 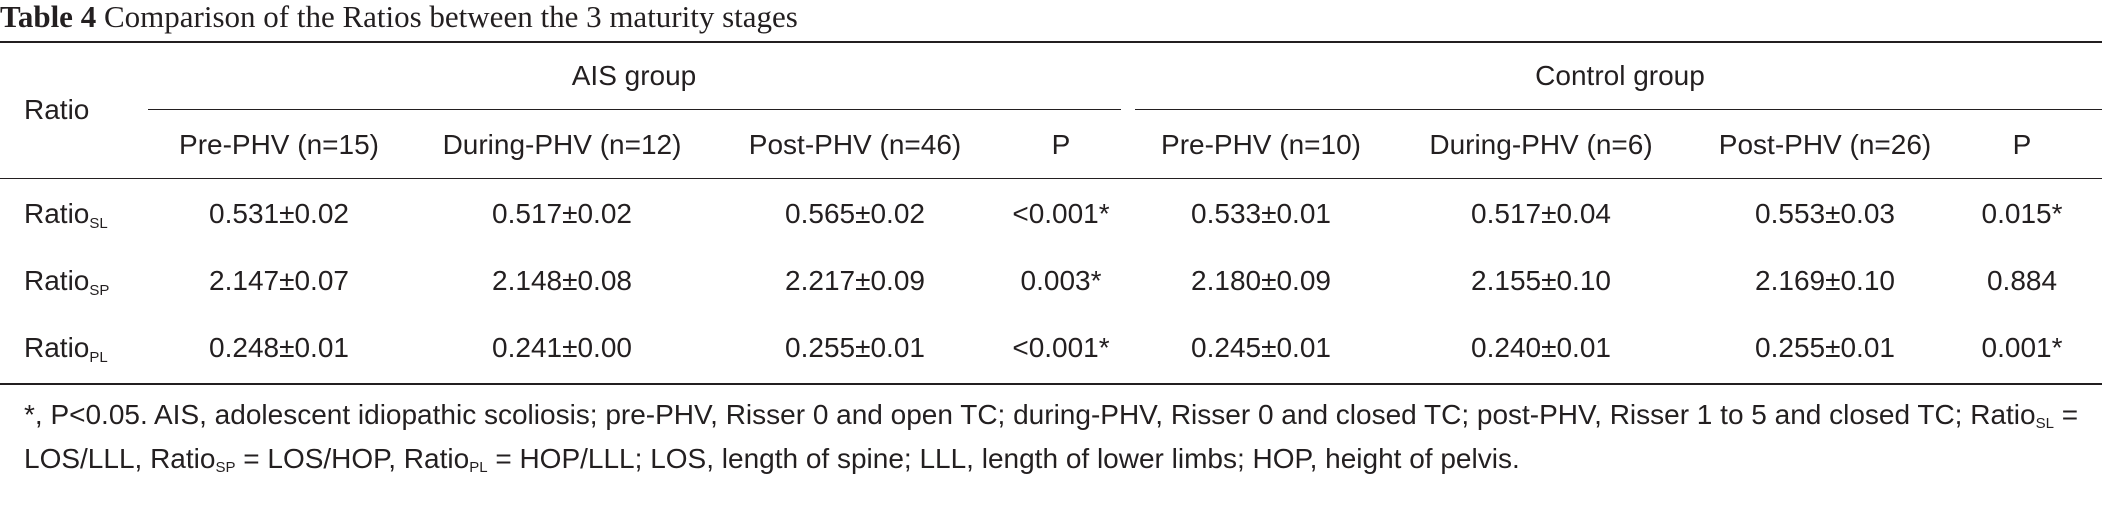 What do you see at coordinates (562, 280) in the screenshot?
I see `table-cell: 2.148±0.08` at bounding box center [562, 280].